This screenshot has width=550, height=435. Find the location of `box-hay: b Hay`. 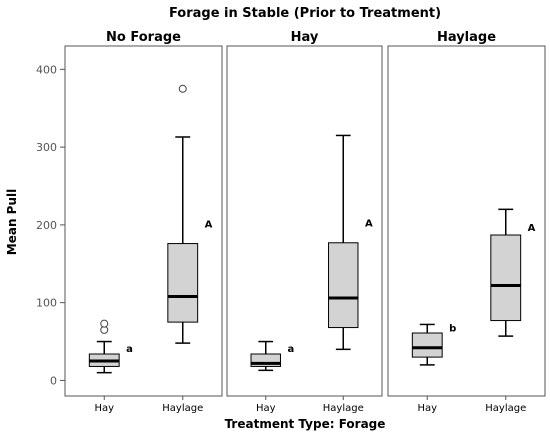

box-hay: b Hay is located at coordinates (433, 368).